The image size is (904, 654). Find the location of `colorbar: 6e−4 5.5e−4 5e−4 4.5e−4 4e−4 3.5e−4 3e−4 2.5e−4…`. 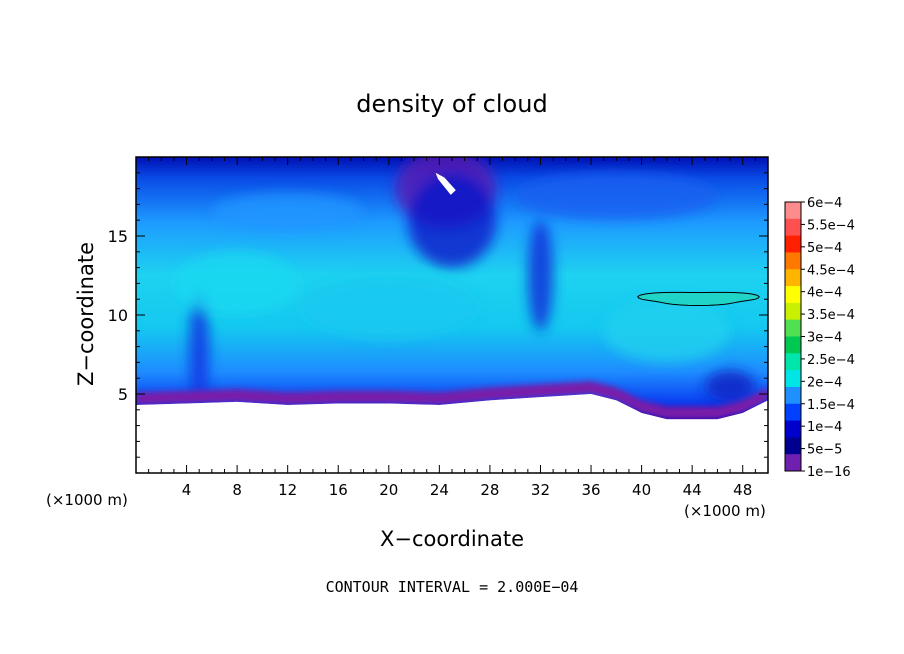

colorbar: 6e−4 5.5e−4 5e−4 4.5e−4 4e−4 3.5e−4 3e−4 2.5e−4… is located at coordinates (819, 338).